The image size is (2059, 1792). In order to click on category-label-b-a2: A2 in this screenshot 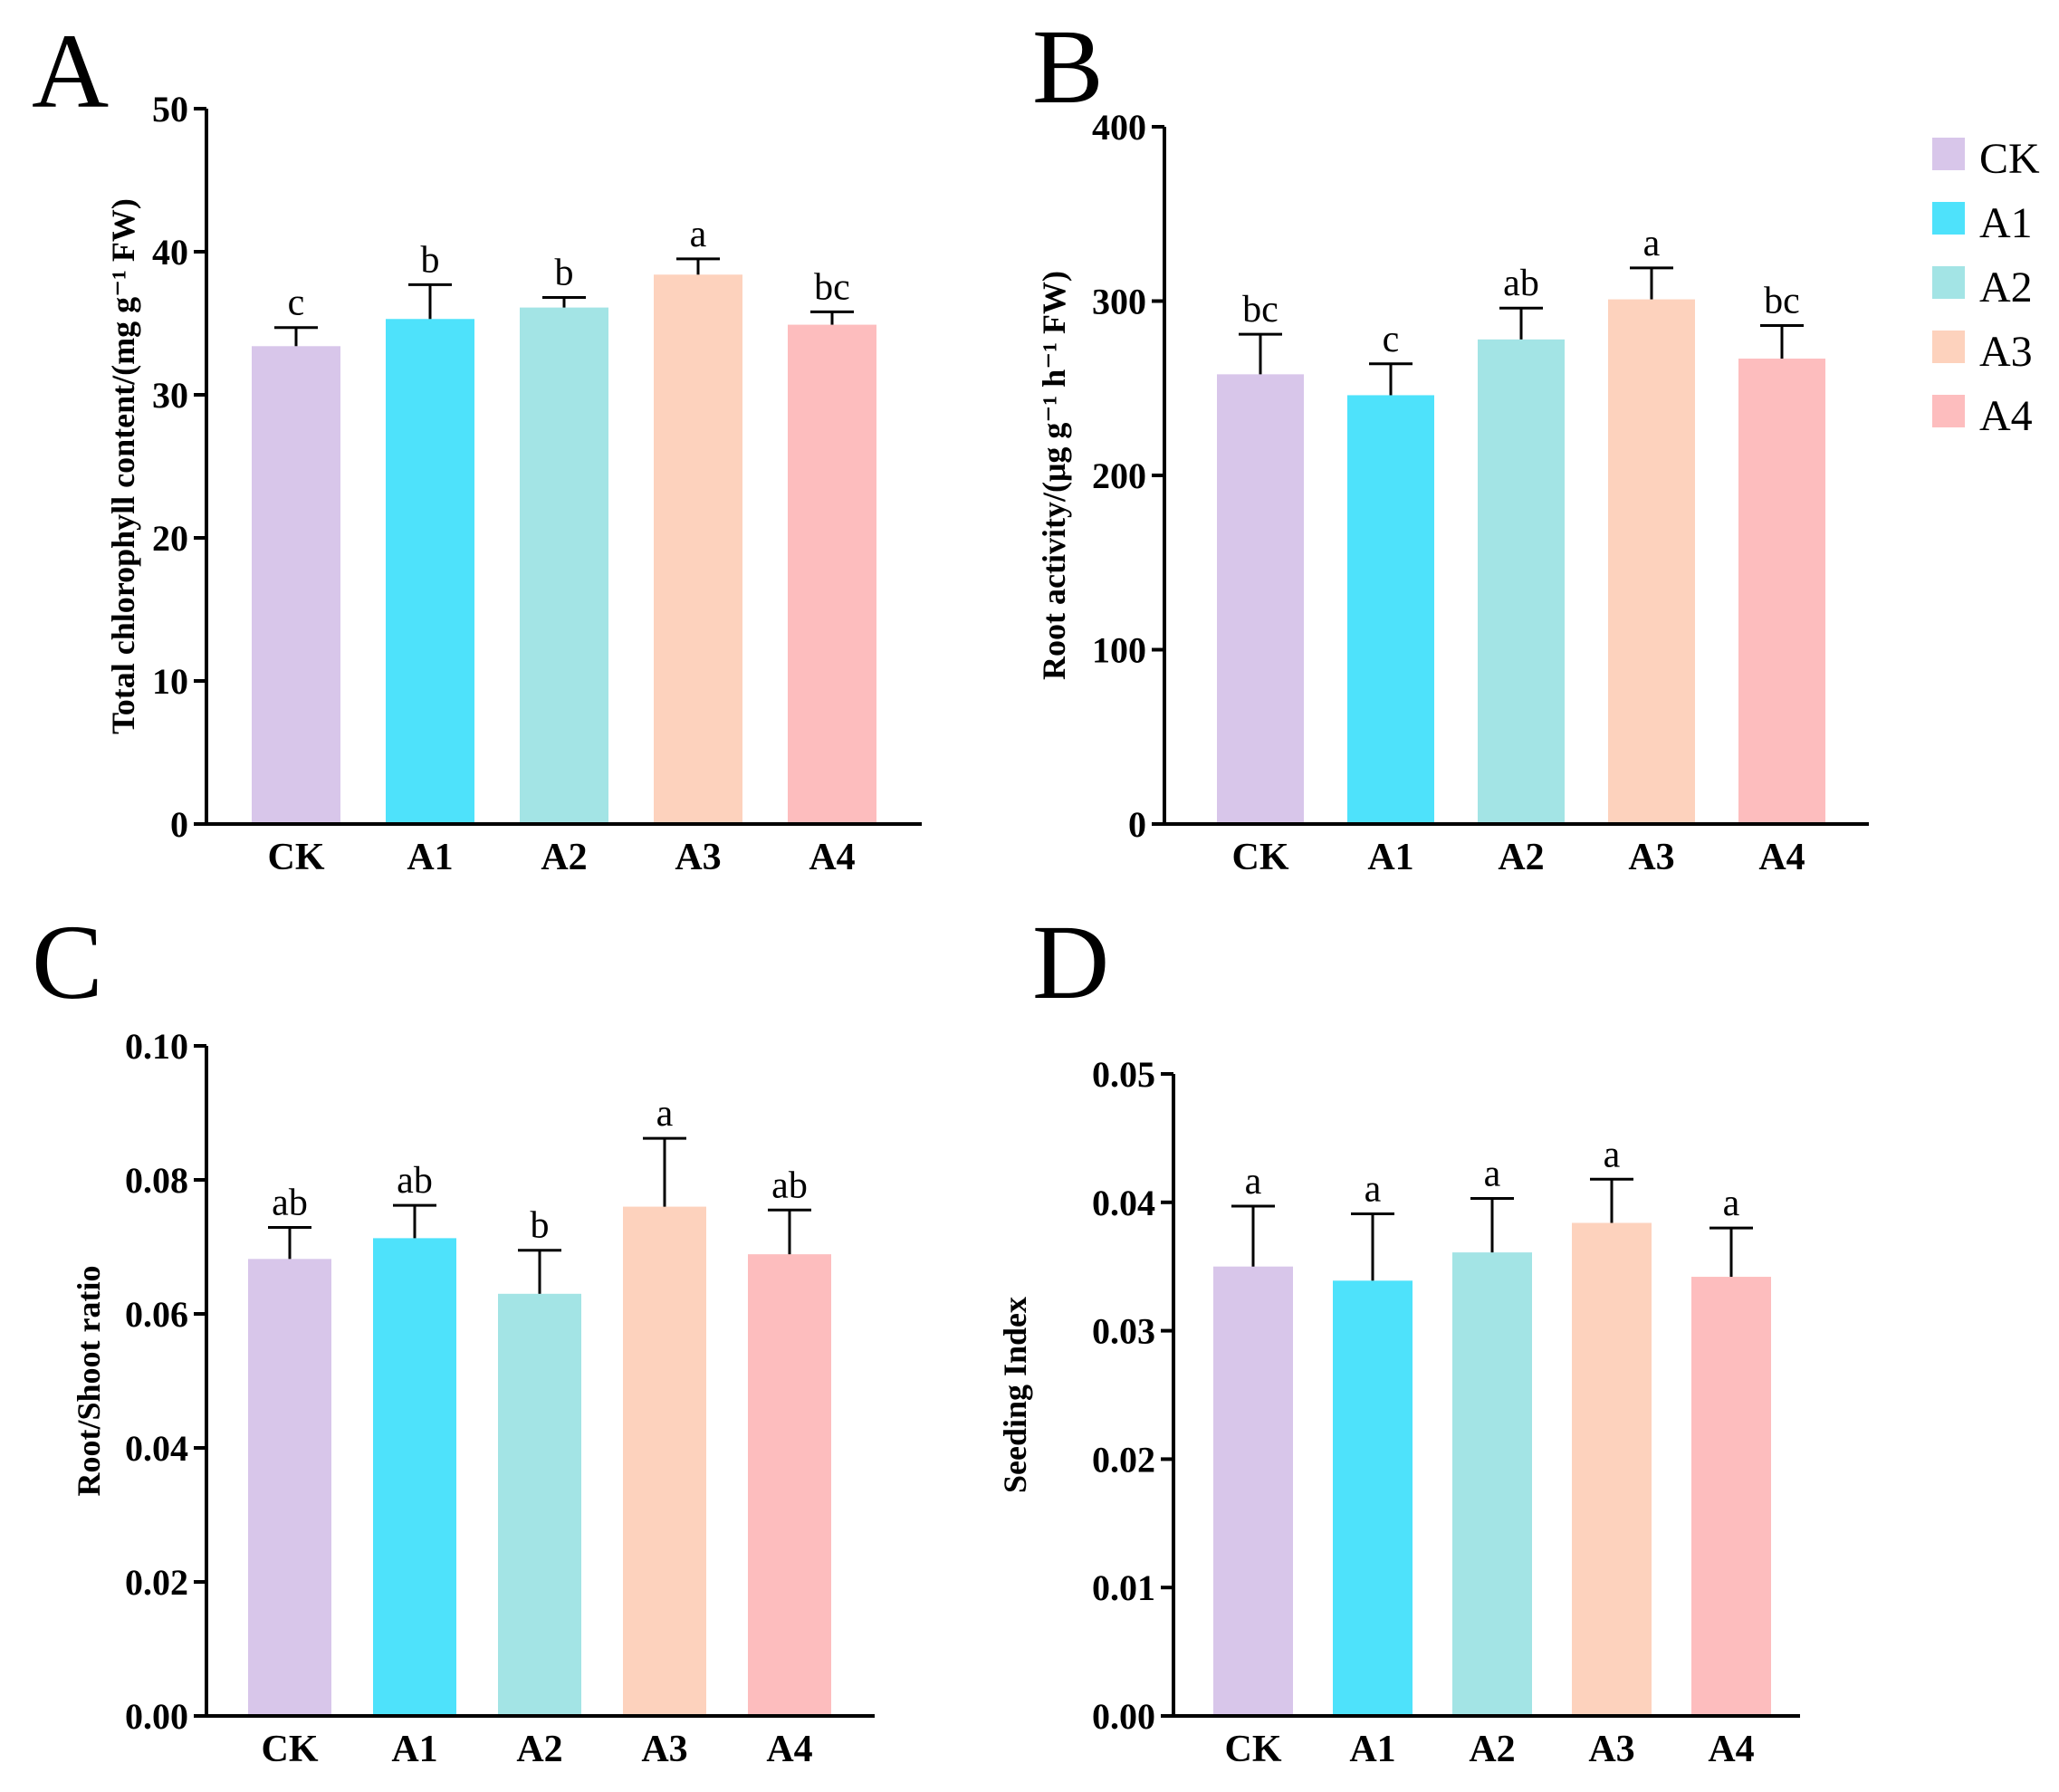, I will do `click(1521, 857)`.